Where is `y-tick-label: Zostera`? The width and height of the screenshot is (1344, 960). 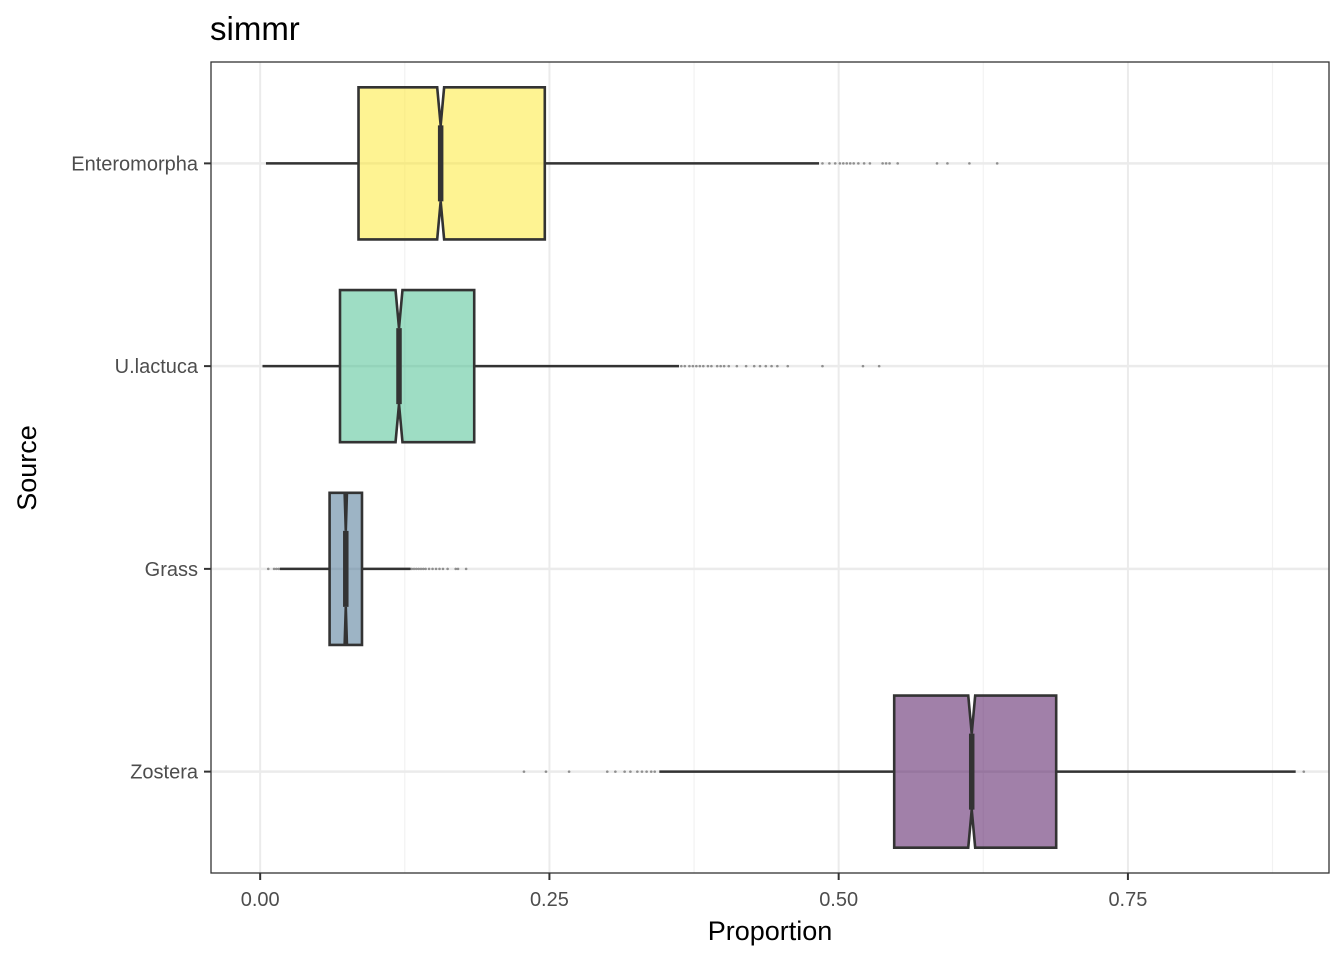
y-tick-label: Zostera is located at coordinates (164, 773).